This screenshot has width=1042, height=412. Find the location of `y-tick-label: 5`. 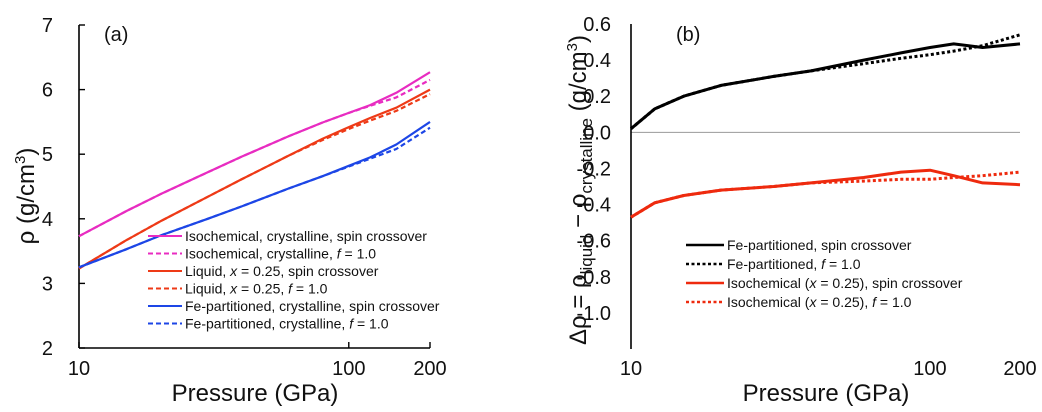

y-tick-label: 5 is located at coordinates (47, 155).